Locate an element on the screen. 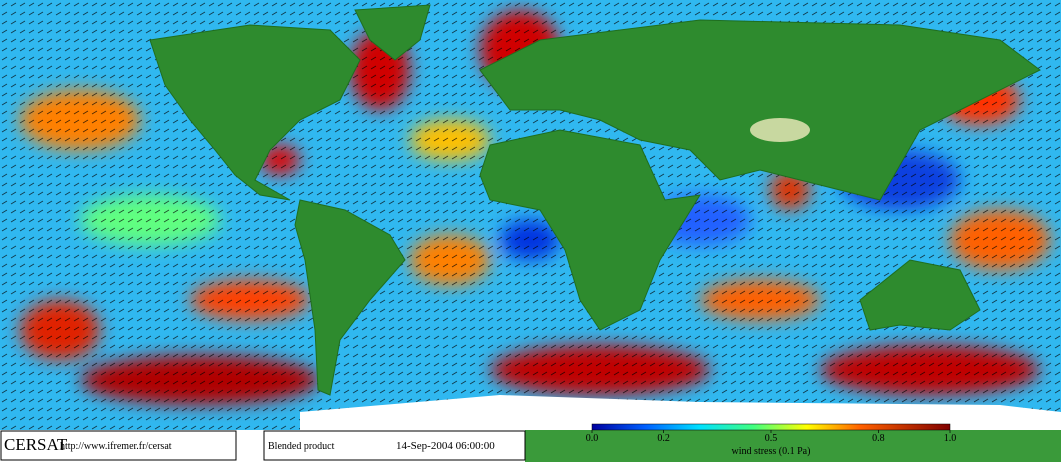 This screenshot has height=462, width=1061. colorbar-tick-label: 0.5 is located at coordinates (771, 438).